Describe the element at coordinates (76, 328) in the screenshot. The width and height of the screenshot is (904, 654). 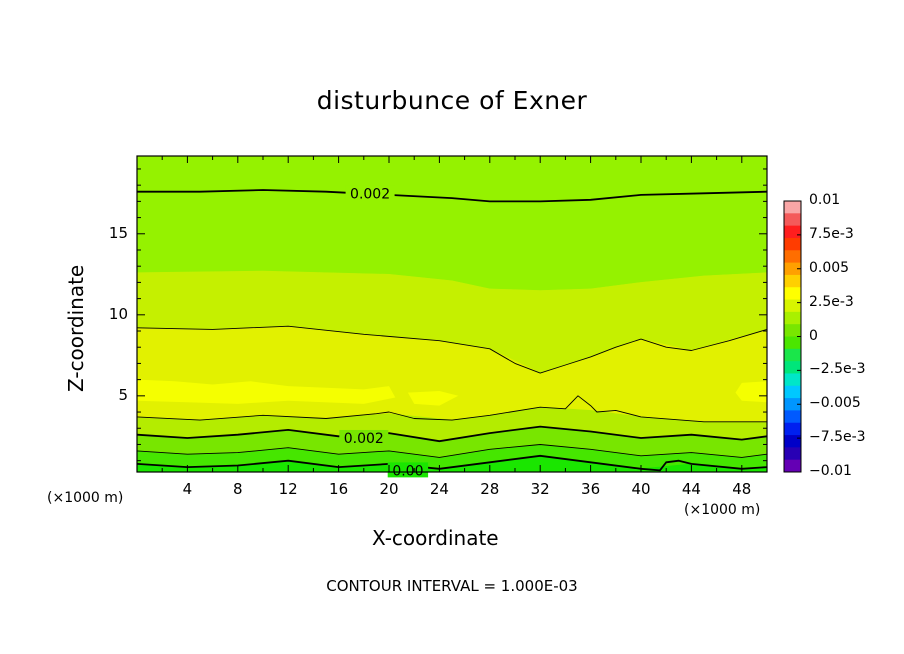
I see `y-axis-label: Z-coordinate` at that location.